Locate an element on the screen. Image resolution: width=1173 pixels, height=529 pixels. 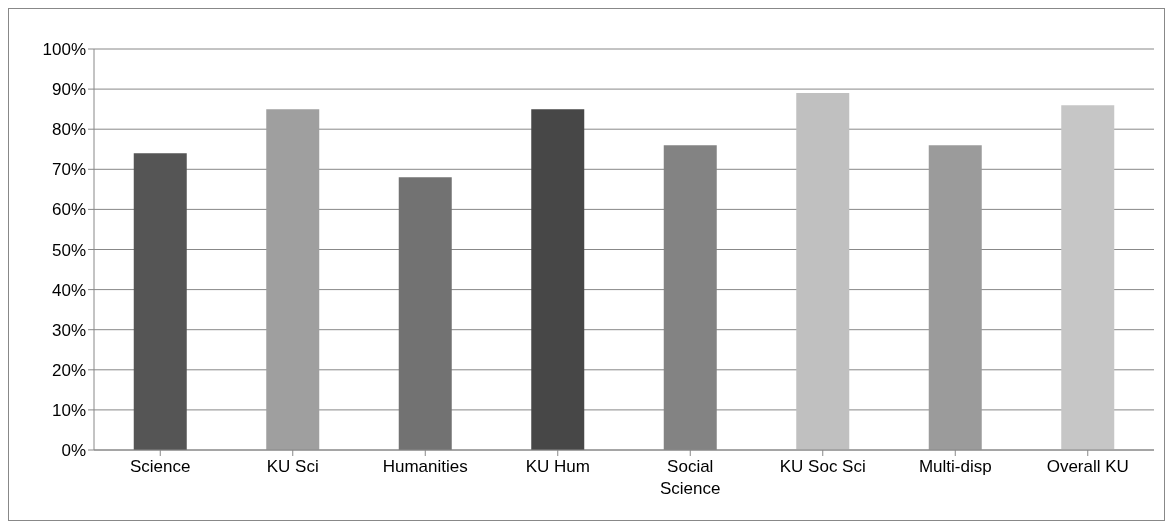
y-tick-label: 10% is located at coordinates (68, 410).